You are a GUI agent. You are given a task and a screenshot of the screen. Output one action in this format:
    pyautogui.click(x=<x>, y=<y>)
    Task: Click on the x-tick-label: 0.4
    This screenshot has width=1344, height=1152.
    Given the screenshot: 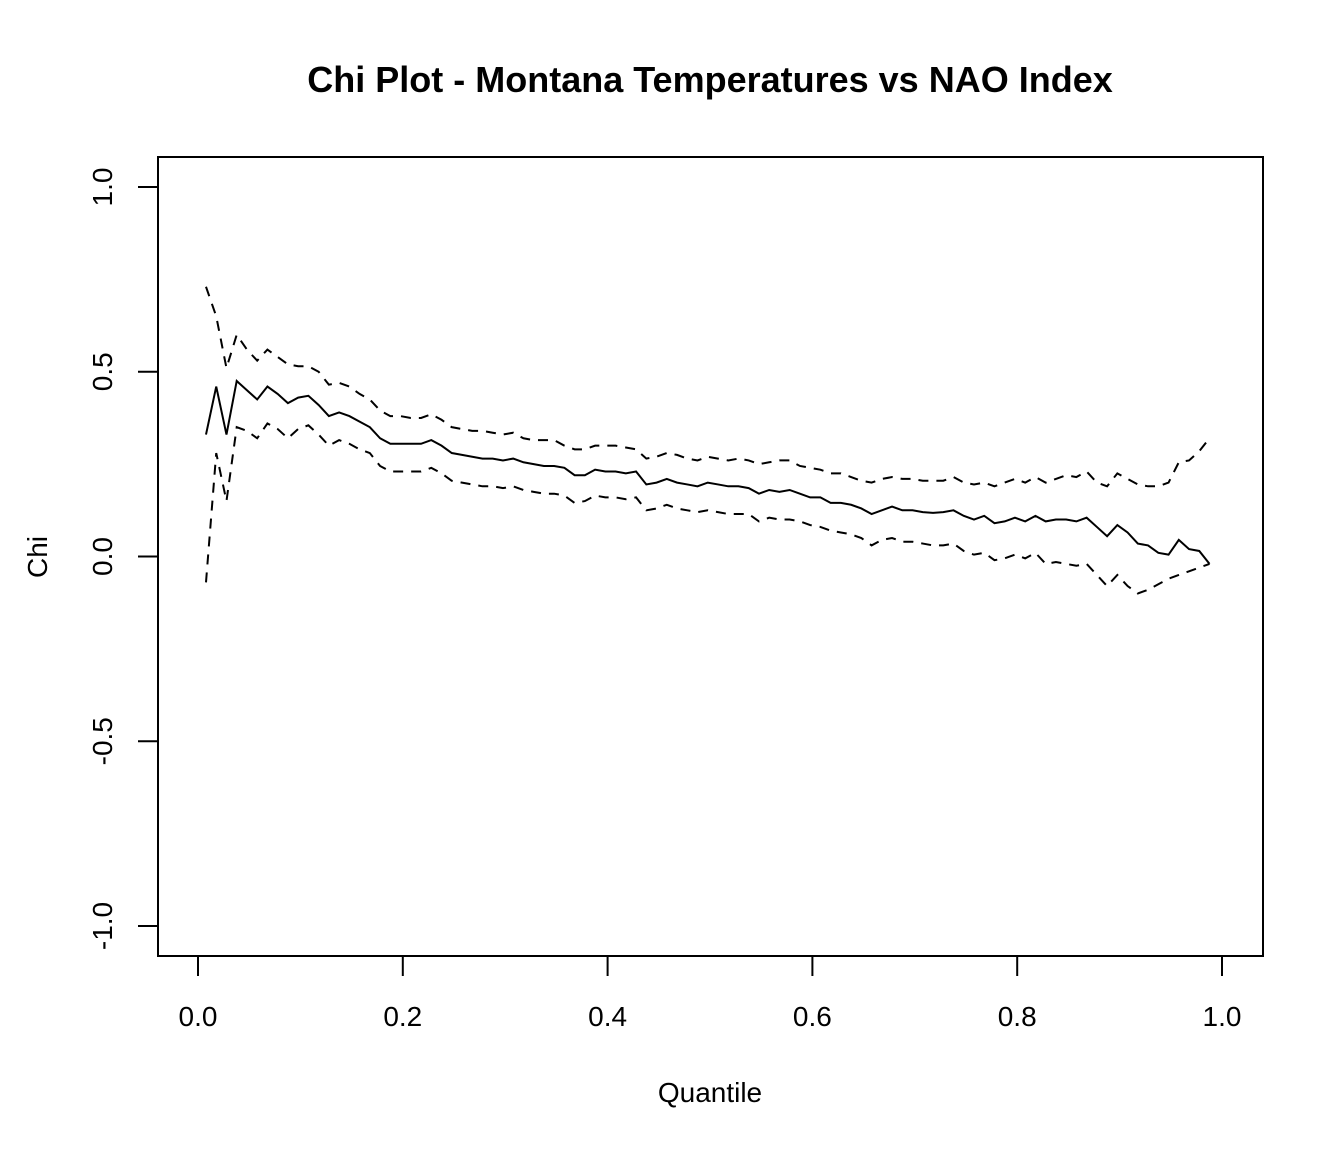 What is the action you would take?
    pyautogui.click(x=607, y=1016)
    